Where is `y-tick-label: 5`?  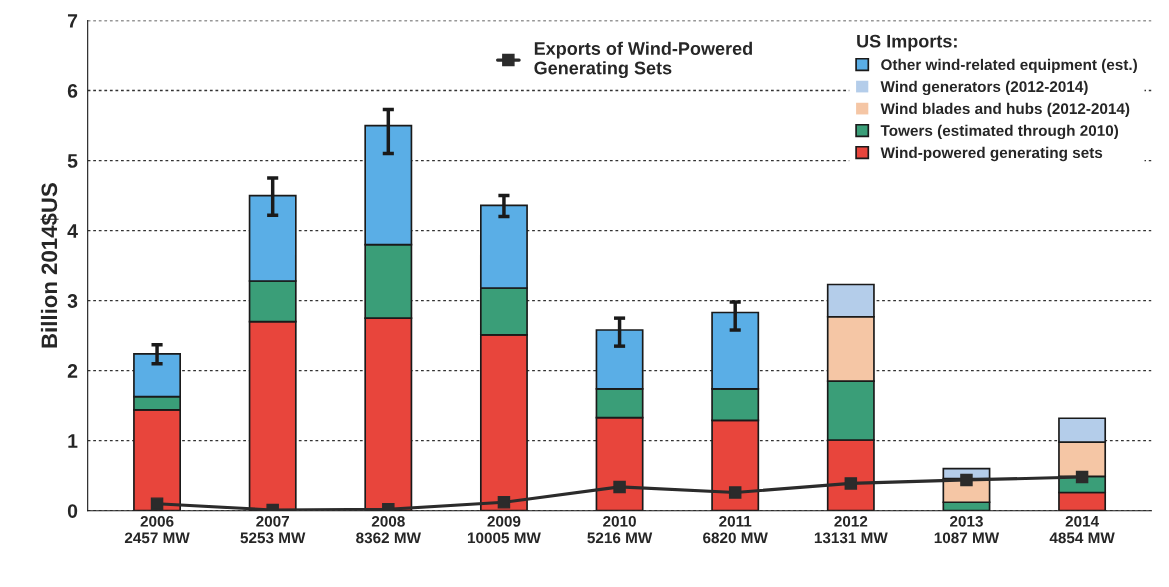
y-tick-label: 5 is located at coordinates (72, 161).